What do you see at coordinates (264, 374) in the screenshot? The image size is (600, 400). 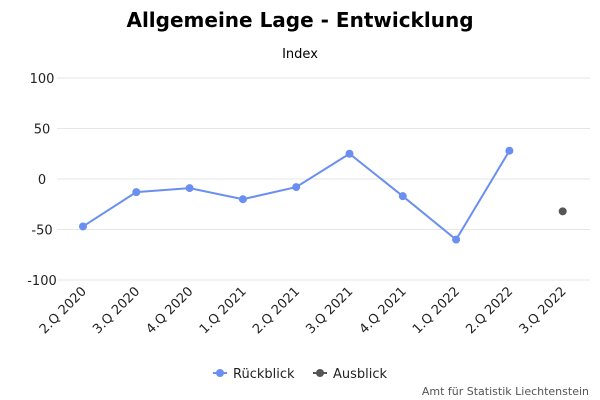 I see `legend-label: Rückblick` at bounding box center [264, 374].